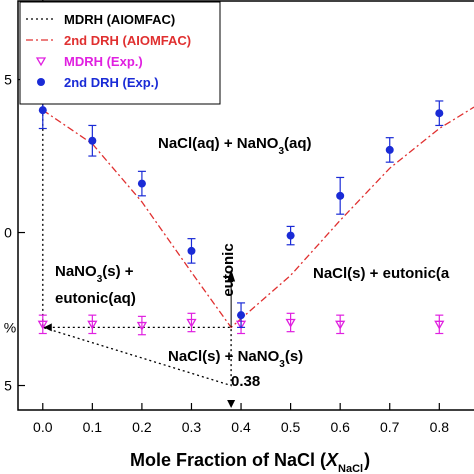 This screenshot has height=474, width=474. I want to click on region-text-span: (s) +, so click(118, 271).